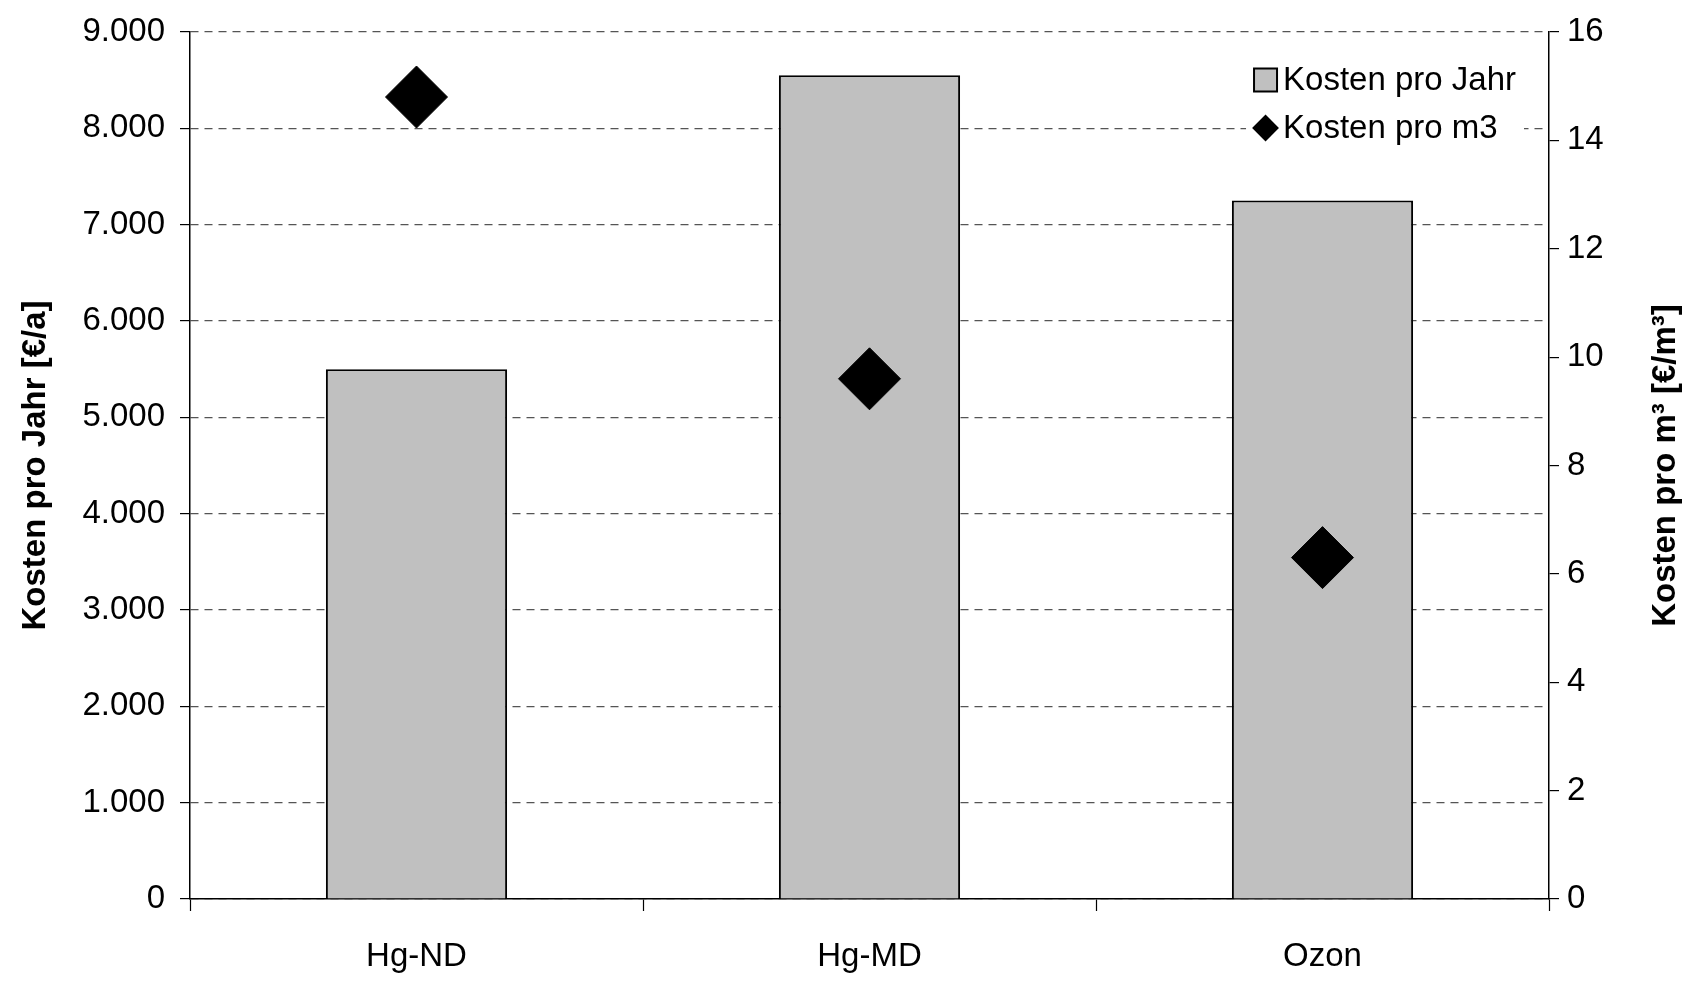 The height and width of the screenshot is (982, 1693). I want to click on y2-tick-label: 0, so click(1576, 897).